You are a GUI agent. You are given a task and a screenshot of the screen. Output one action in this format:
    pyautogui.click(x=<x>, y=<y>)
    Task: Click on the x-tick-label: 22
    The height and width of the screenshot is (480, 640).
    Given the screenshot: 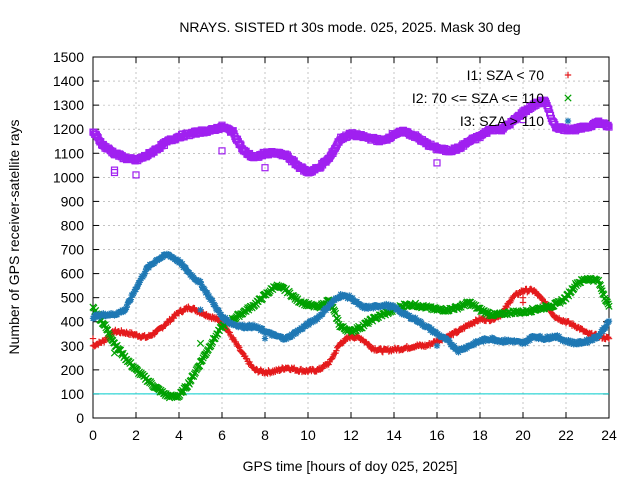 What is the action you would take?
    pyautogui.click(x=566, y=435)
    